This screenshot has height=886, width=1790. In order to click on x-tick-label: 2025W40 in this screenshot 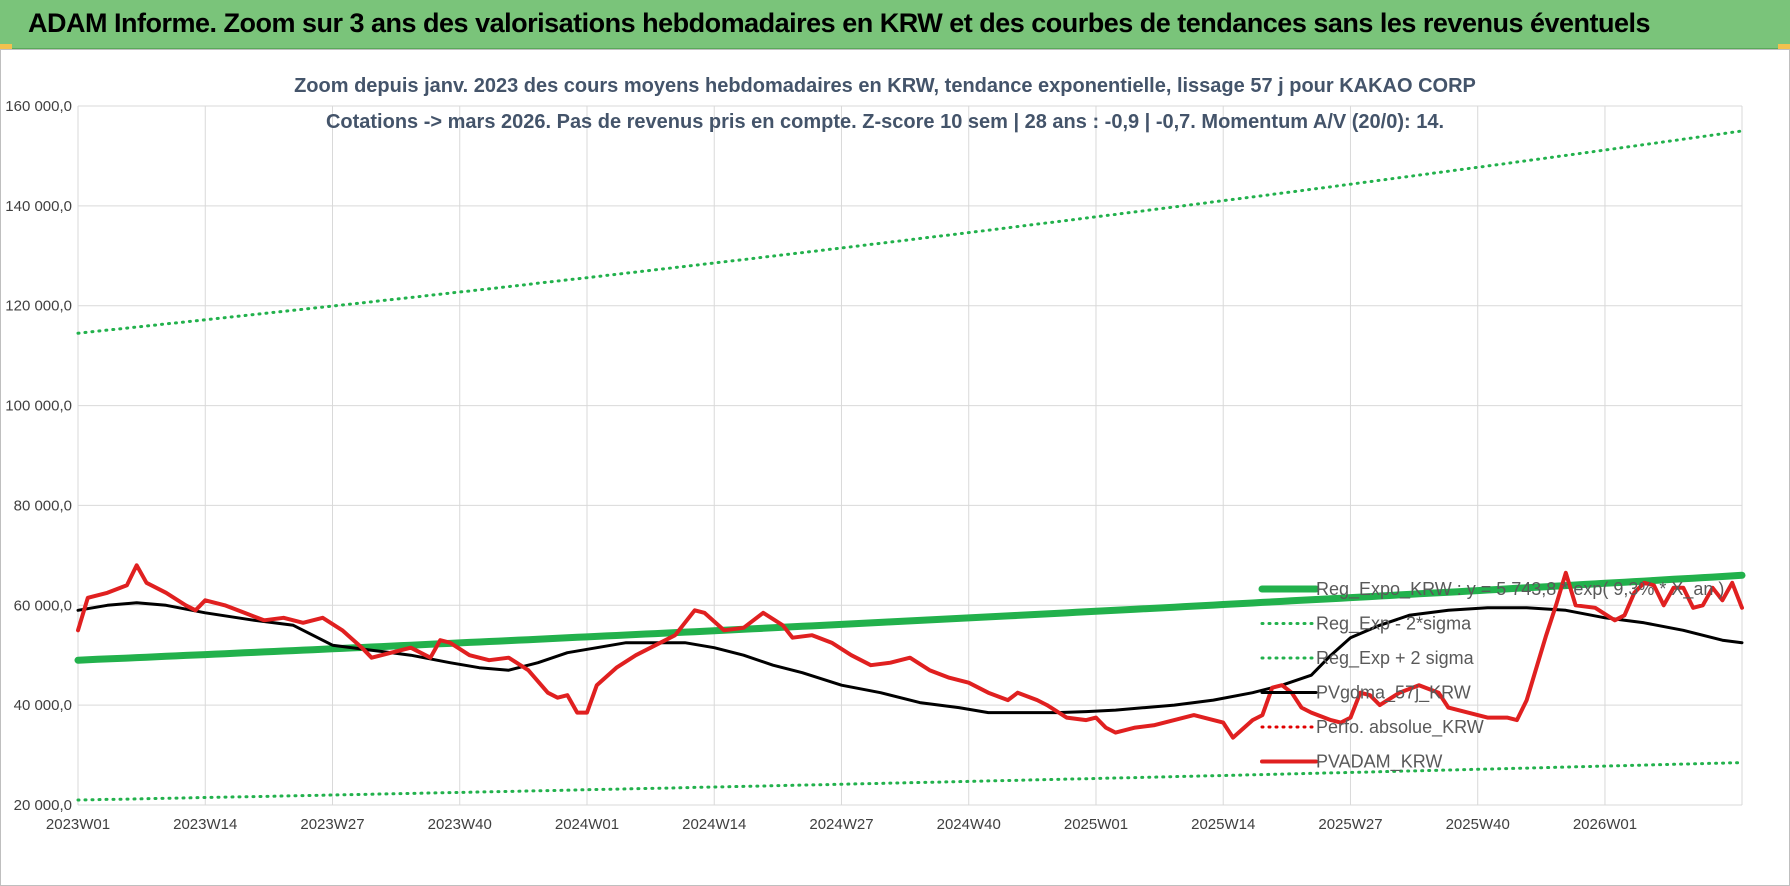, I will do `click(1478, 824)`.